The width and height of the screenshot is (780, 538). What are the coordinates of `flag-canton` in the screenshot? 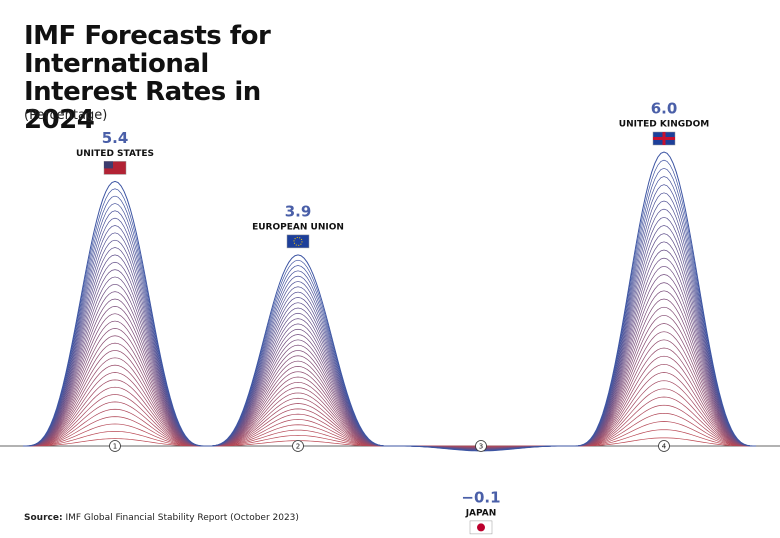 It's located at (108, 165).